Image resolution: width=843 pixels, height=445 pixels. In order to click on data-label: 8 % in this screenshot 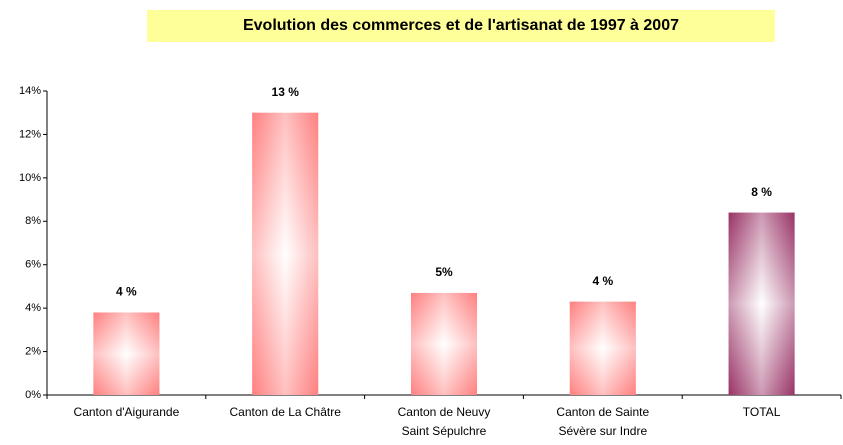, I will do `click(761, 192)`.